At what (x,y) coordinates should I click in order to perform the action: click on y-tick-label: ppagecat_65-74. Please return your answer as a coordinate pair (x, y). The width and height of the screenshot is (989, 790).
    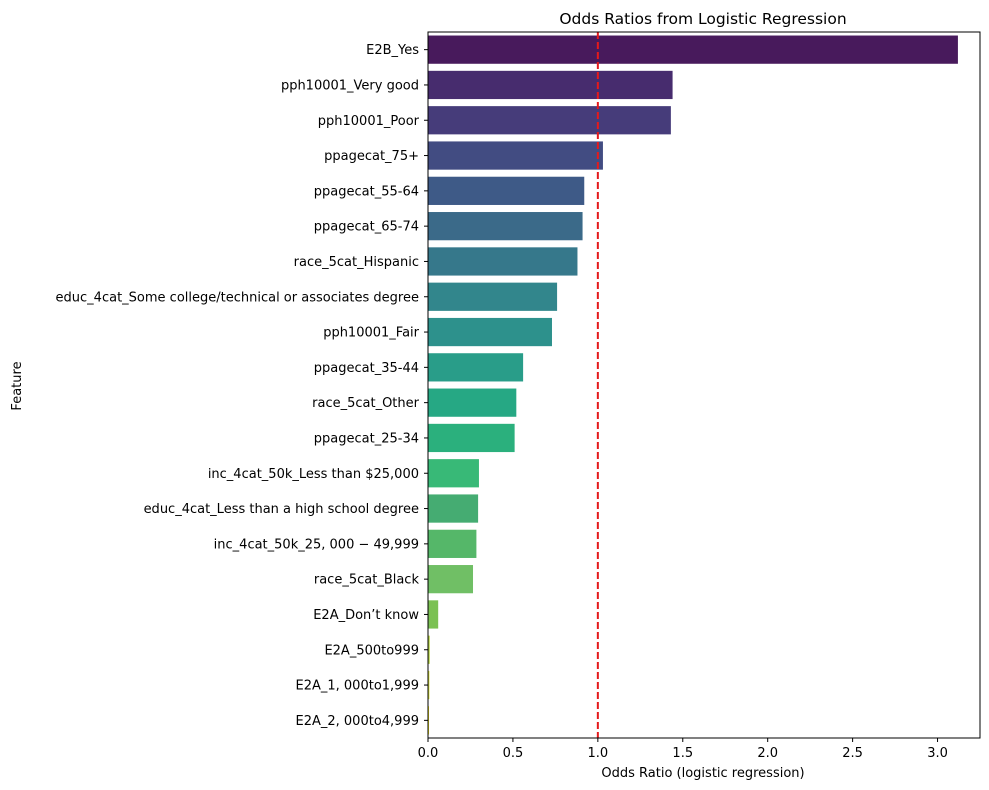
    Looking at the image, I should click on (366, 227).